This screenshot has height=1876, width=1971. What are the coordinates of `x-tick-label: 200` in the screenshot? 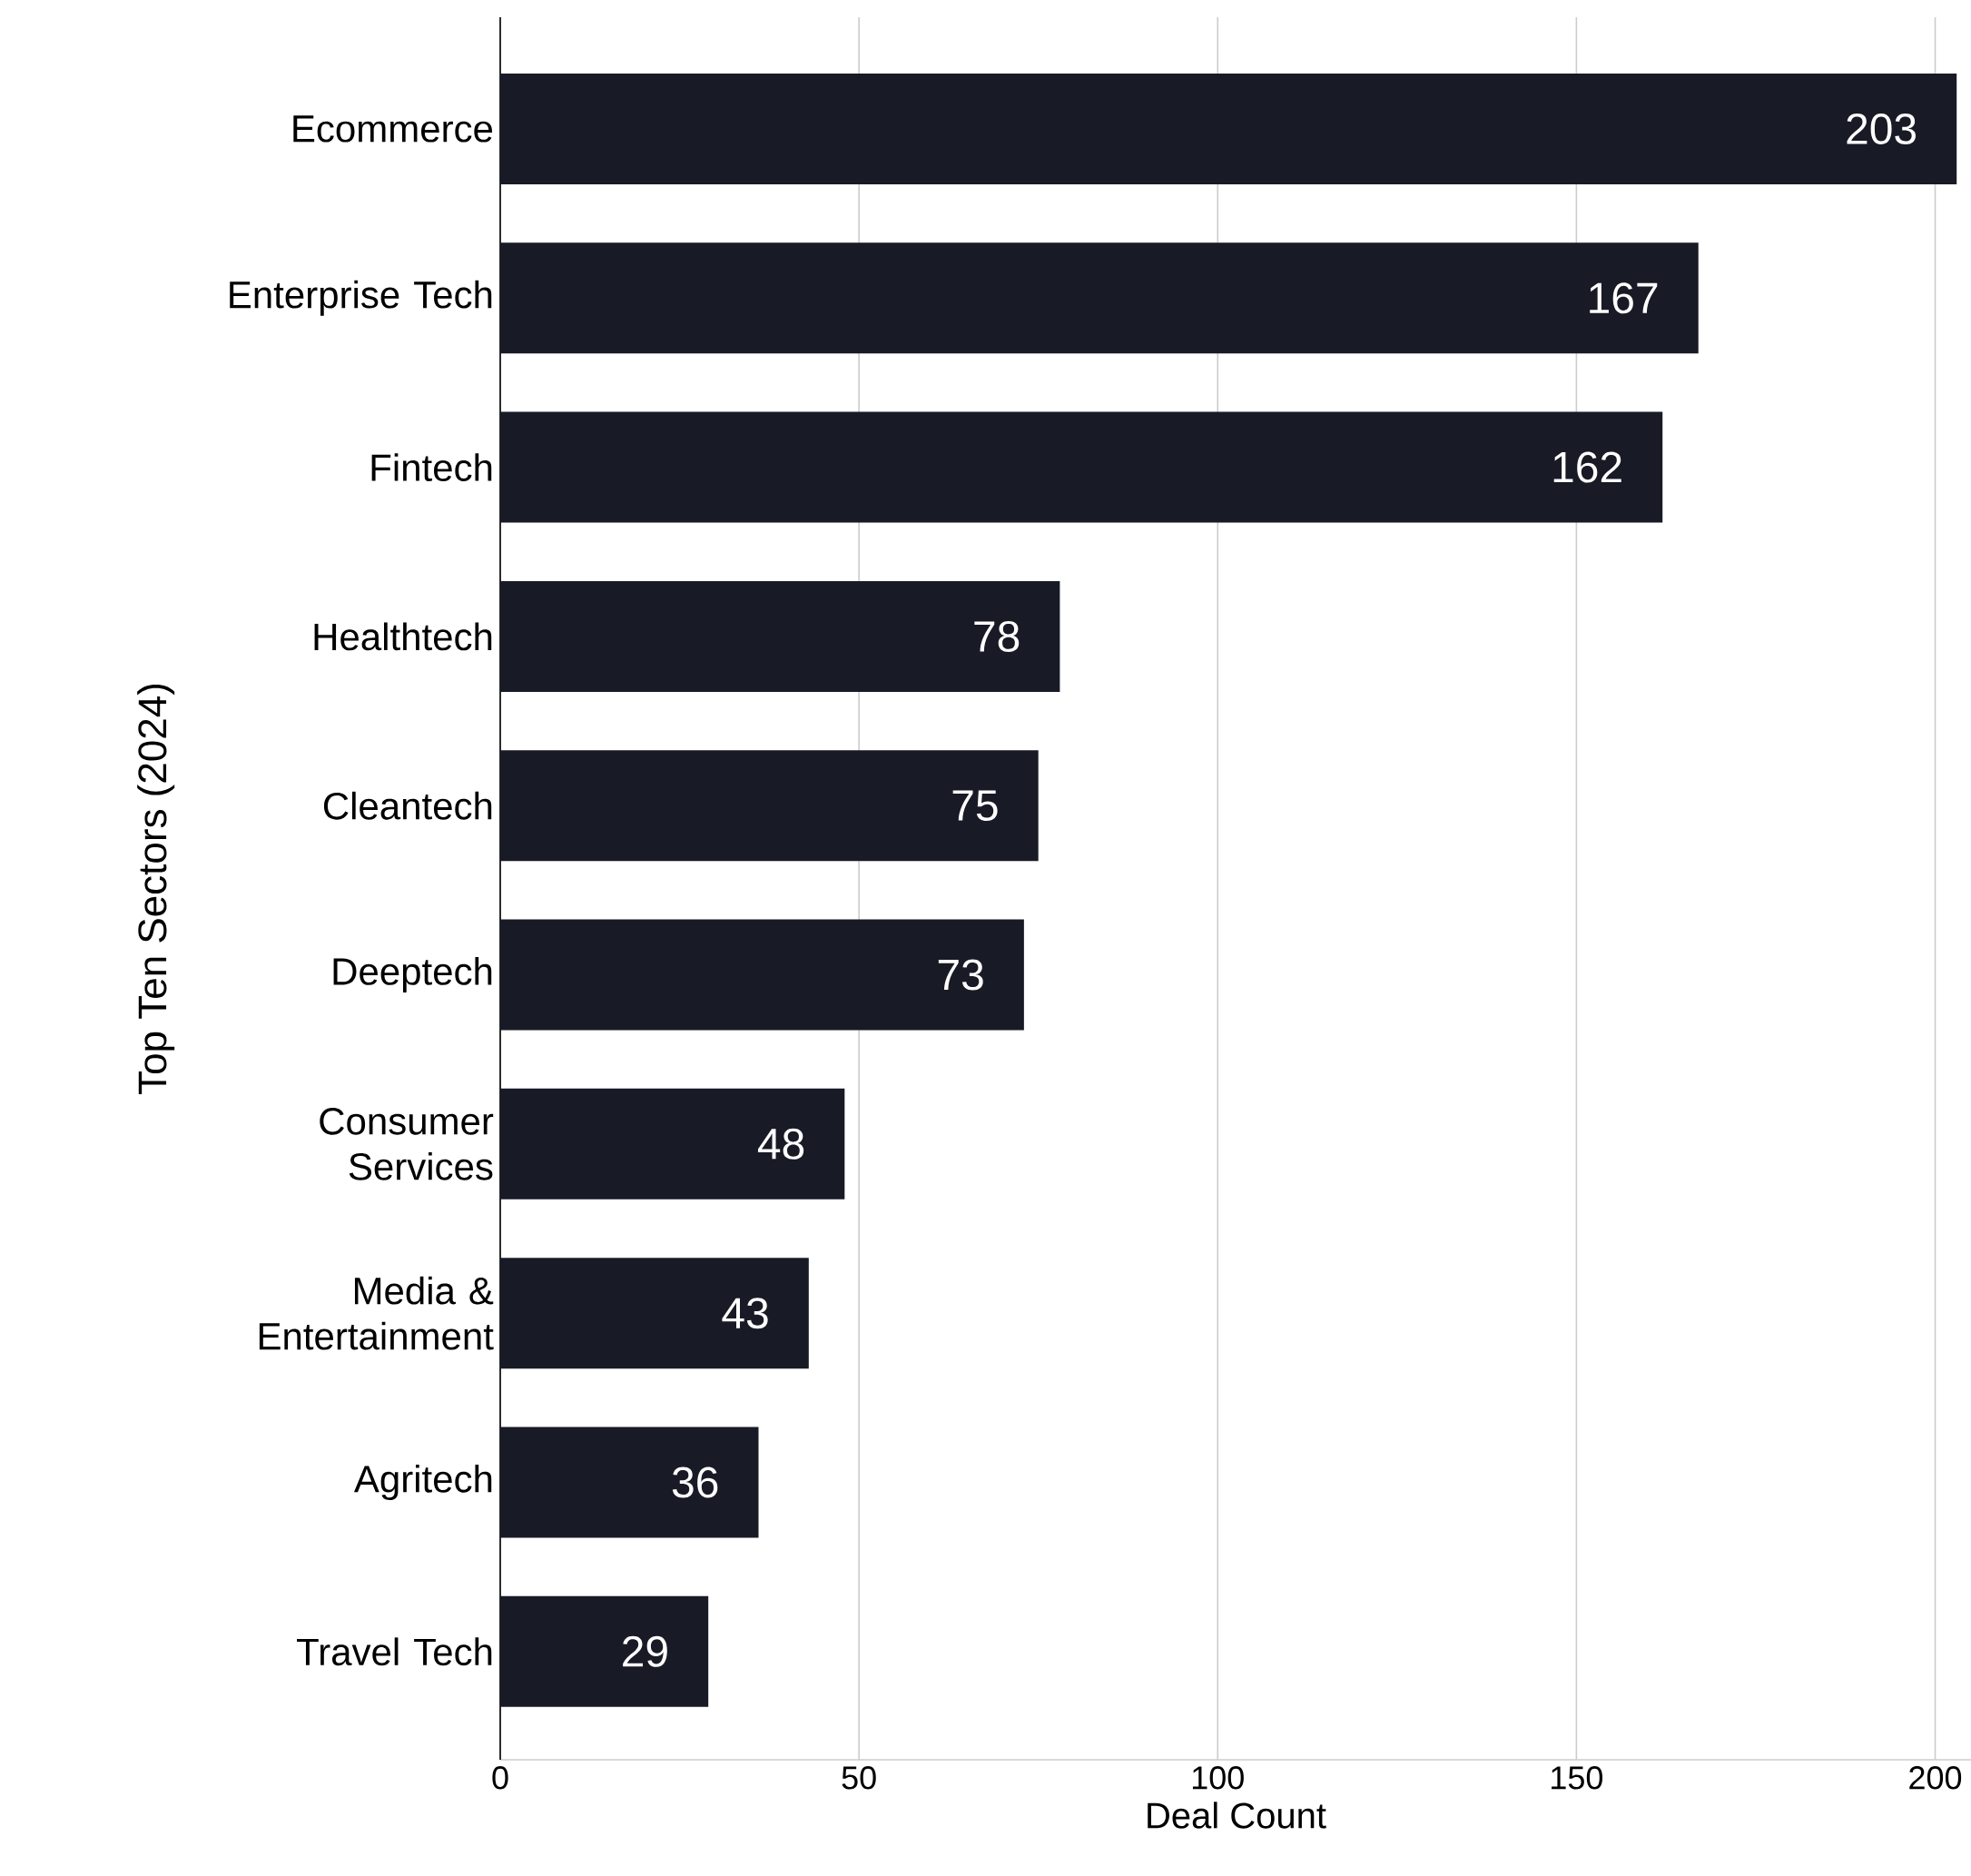 It's located at (1936, 1778).